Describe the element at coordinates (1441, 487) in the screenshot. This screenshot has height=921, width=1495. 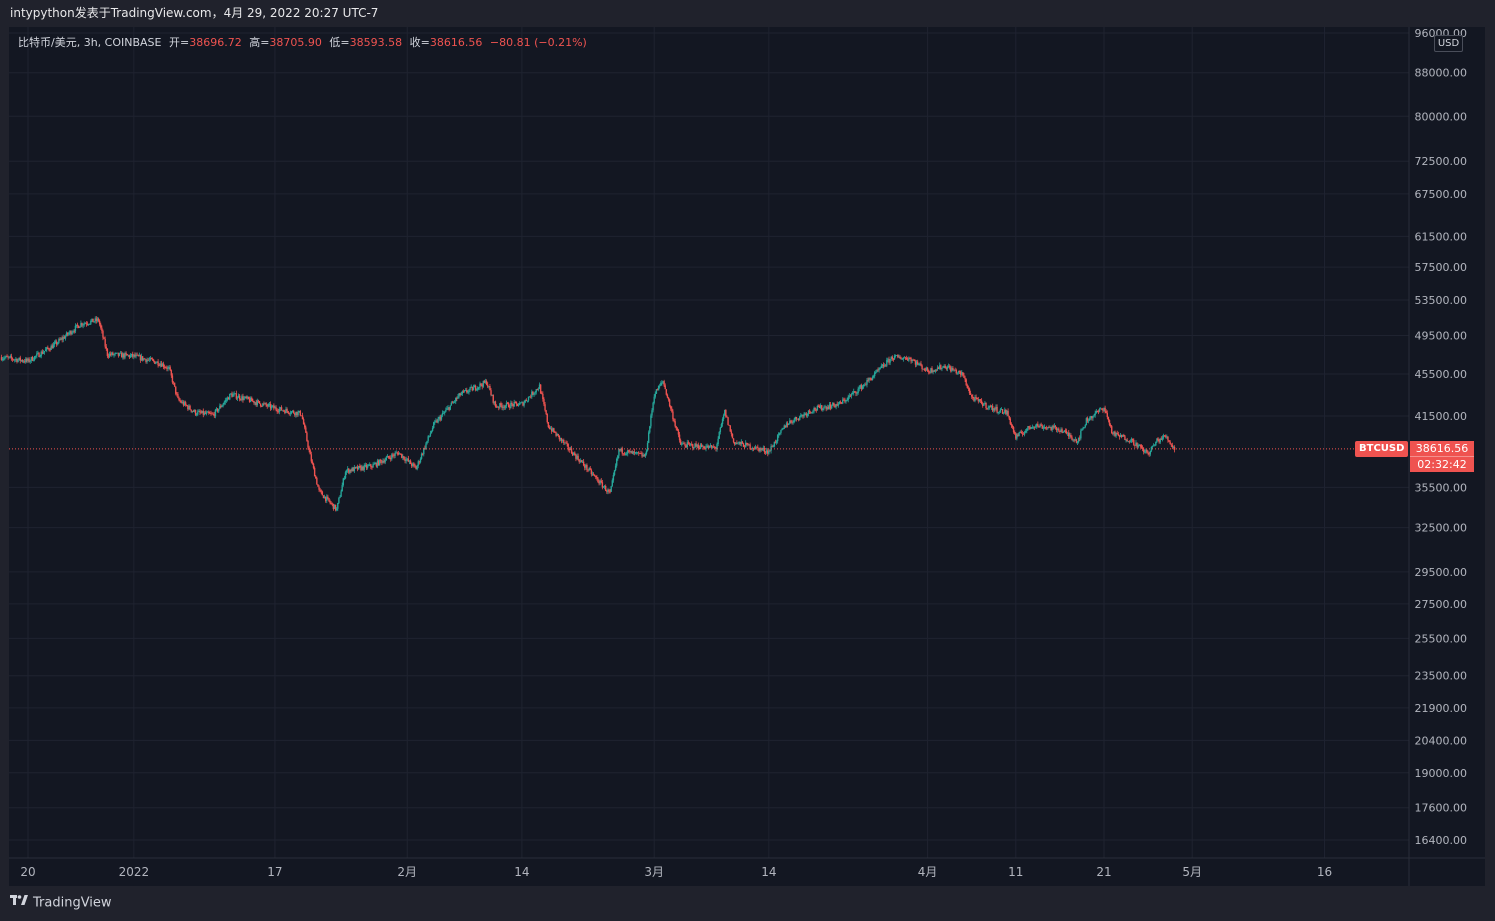
I see `price-tick-label: 35500.00` at that location.